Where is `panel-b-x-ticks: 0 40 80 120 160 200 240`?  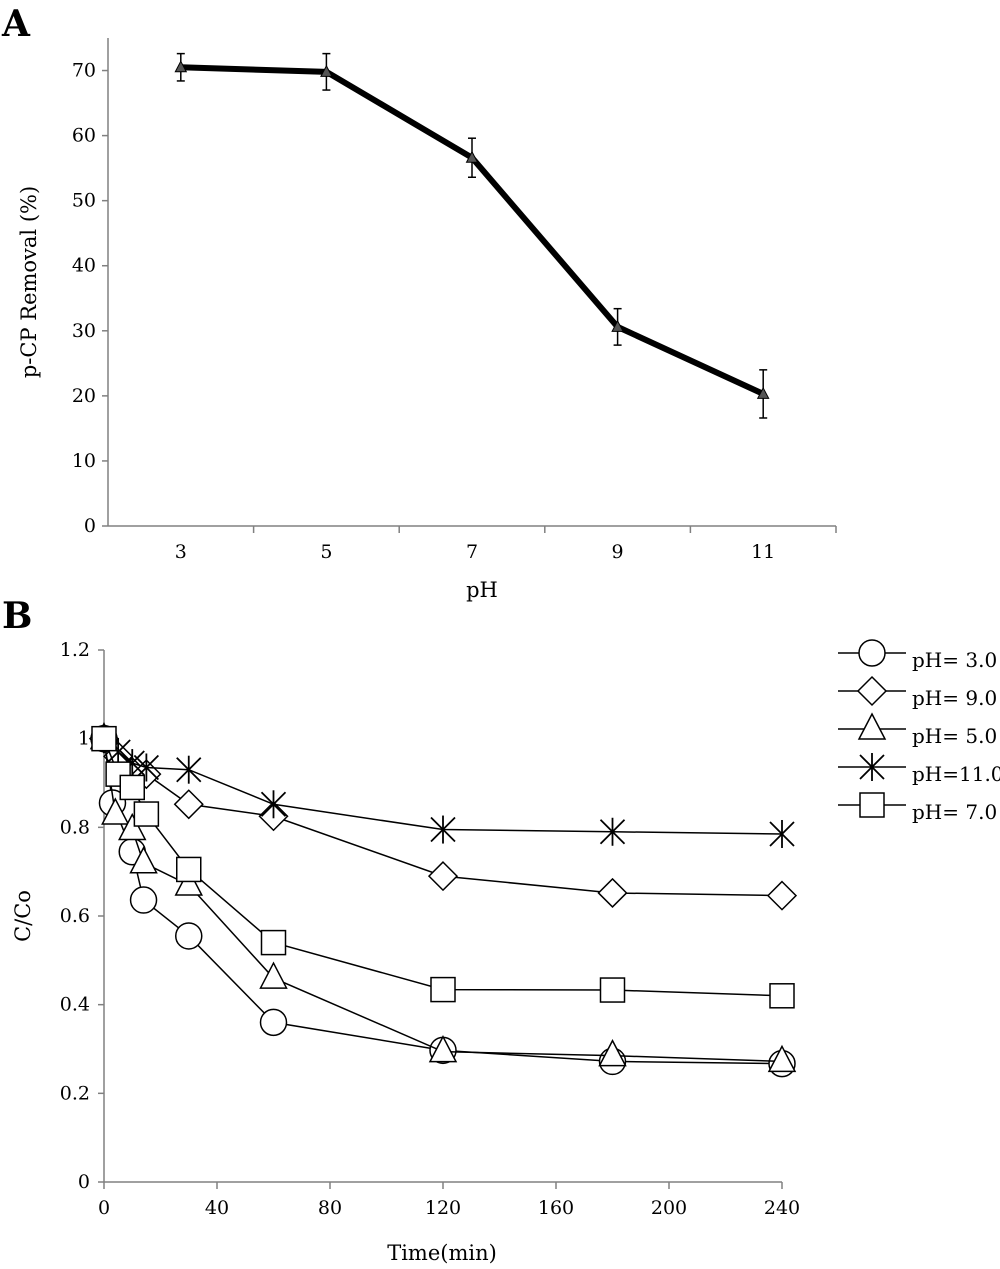 panel-b-x-ticks: 0 40 80 120 160 200 240 is located at coordinates (449, 1200).